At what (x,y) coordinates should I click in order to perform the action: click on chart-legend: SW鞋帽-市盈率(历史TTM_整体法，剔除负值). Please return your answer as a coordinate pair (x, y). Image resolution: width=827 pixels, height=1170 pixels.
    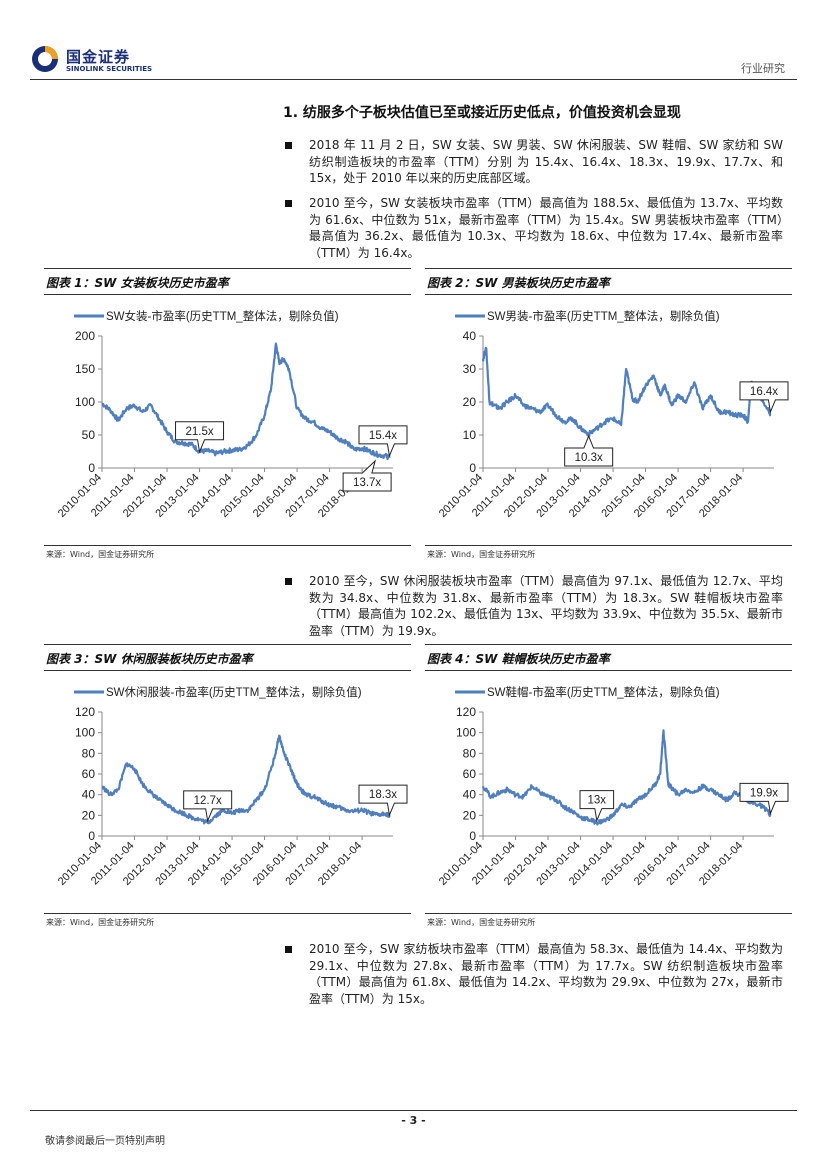
    Looking at the image, I should click on (587, 692).